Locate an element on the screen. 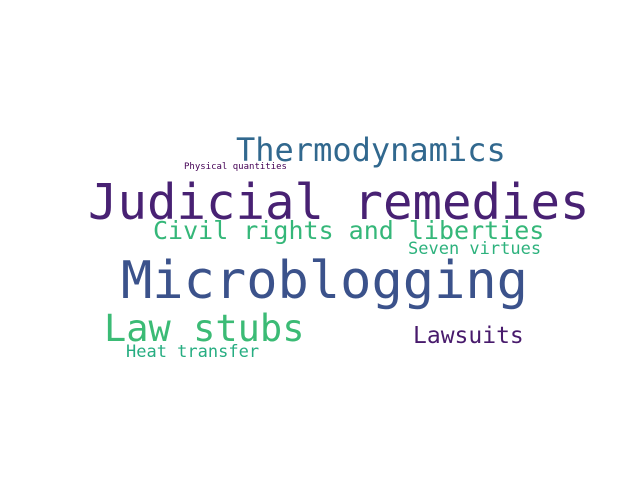 Image resolution: width=640 pixels, height=480 pixels. word-seven-virtues: Seven virtues is located at coordinates (475, 249).